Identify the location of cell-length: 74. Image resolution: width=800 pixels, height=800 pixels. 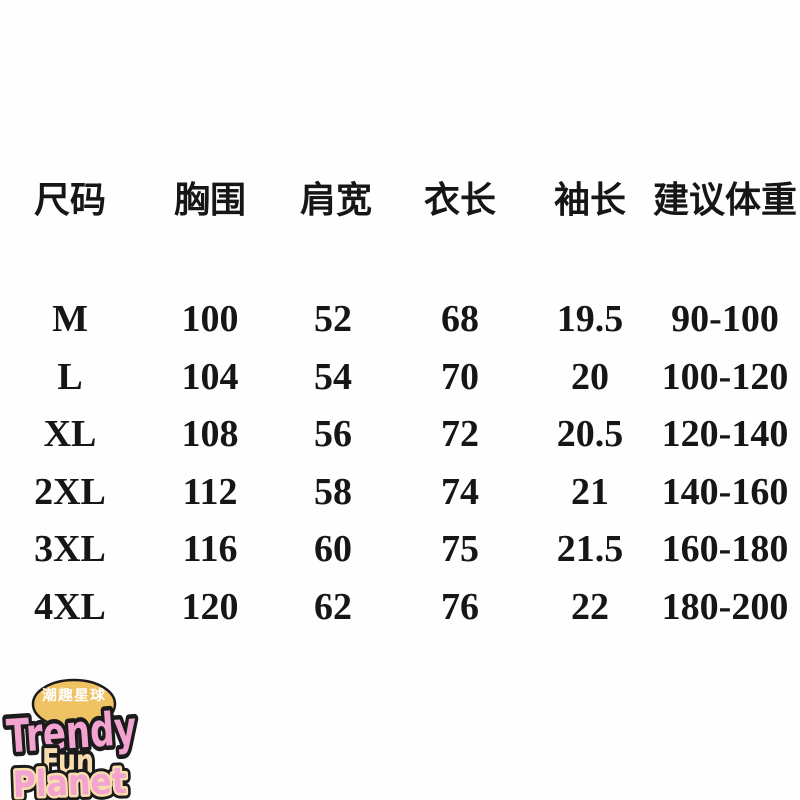
(460, 491).